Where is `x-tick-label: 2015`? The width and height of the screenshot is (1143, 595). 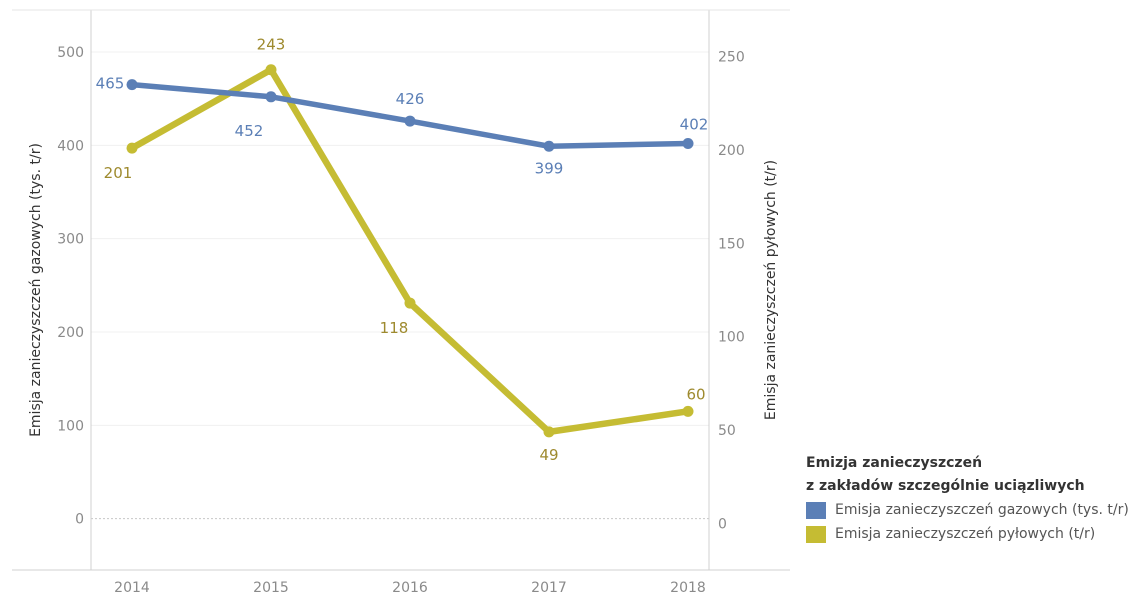 x-tick-label: 2015 is located at coordinates (271, 587).